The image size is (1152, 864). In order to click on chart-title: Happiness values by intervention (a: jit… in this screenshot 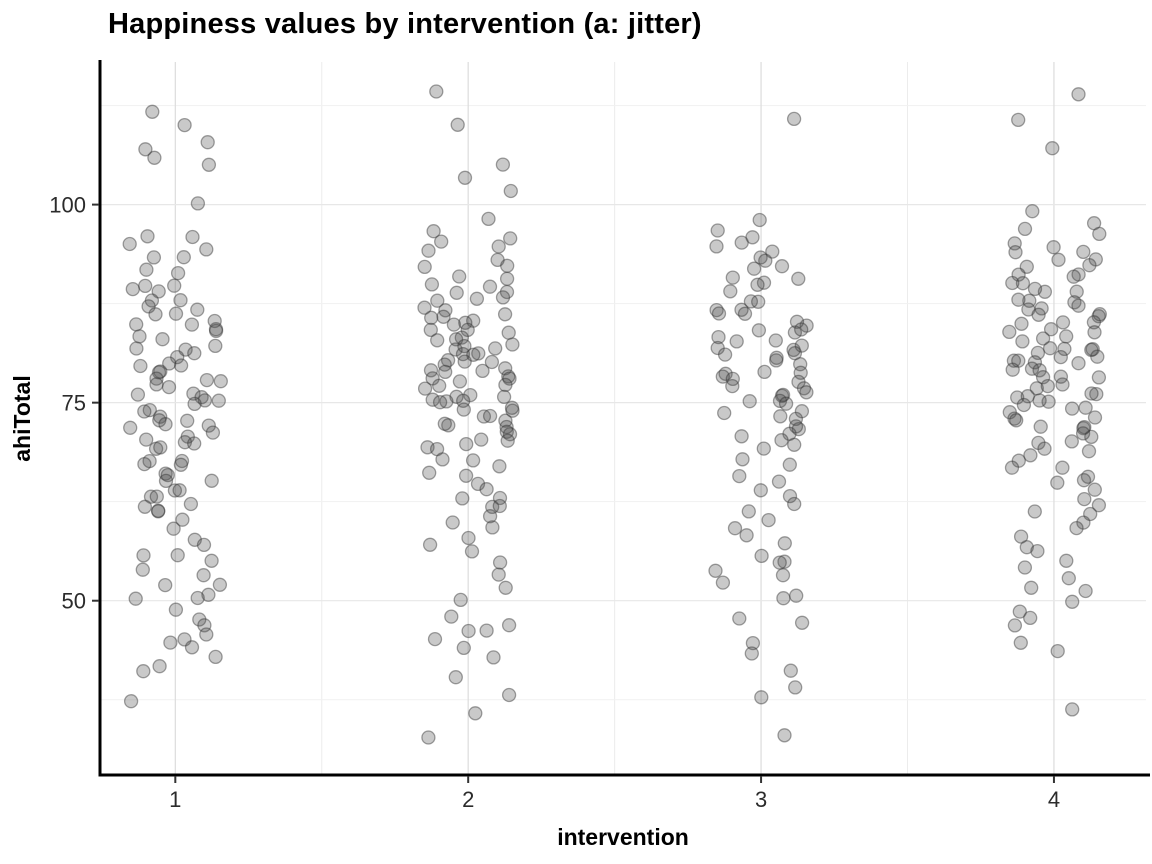, I will do `click(405, 24)`.